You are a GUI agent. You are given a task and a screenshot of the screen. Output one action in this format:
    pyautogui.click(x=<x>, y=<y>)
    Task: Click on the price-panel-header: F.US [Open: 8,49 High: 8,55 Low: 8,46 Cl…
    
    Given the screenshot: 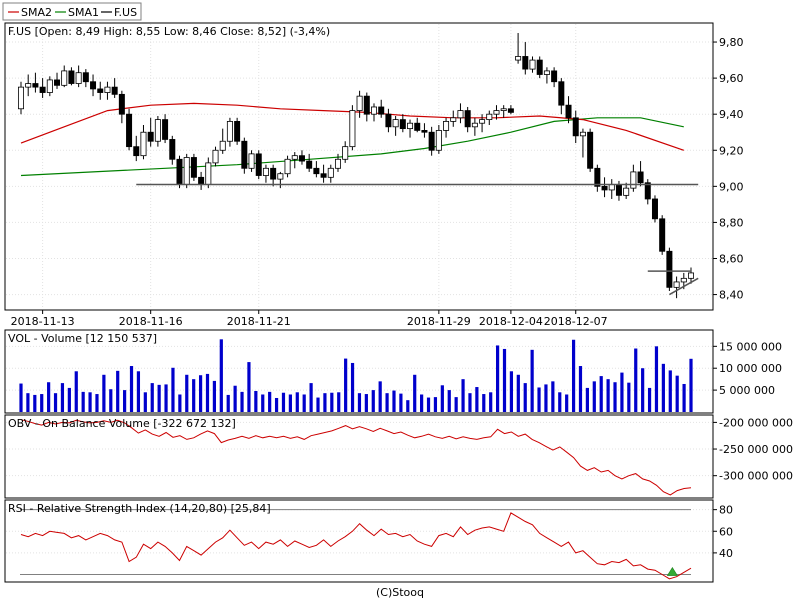 What is the action you would take?
    pyautogui.click(x=169, y=31)
    